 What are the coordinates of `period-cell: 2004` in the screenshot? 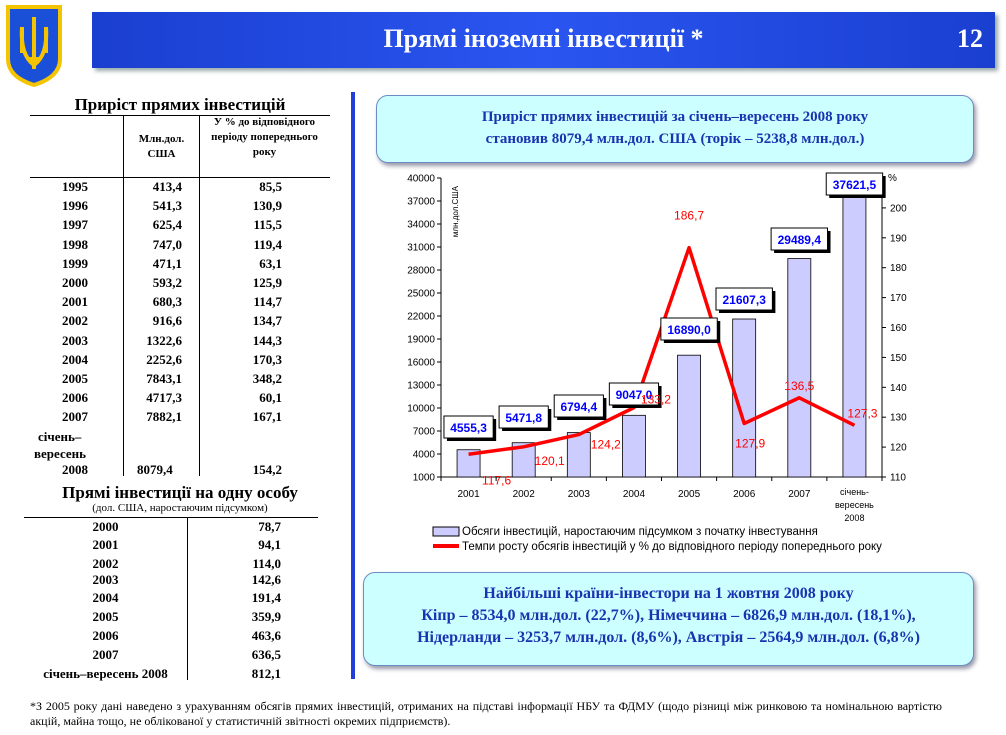 It's located at (105, 597).